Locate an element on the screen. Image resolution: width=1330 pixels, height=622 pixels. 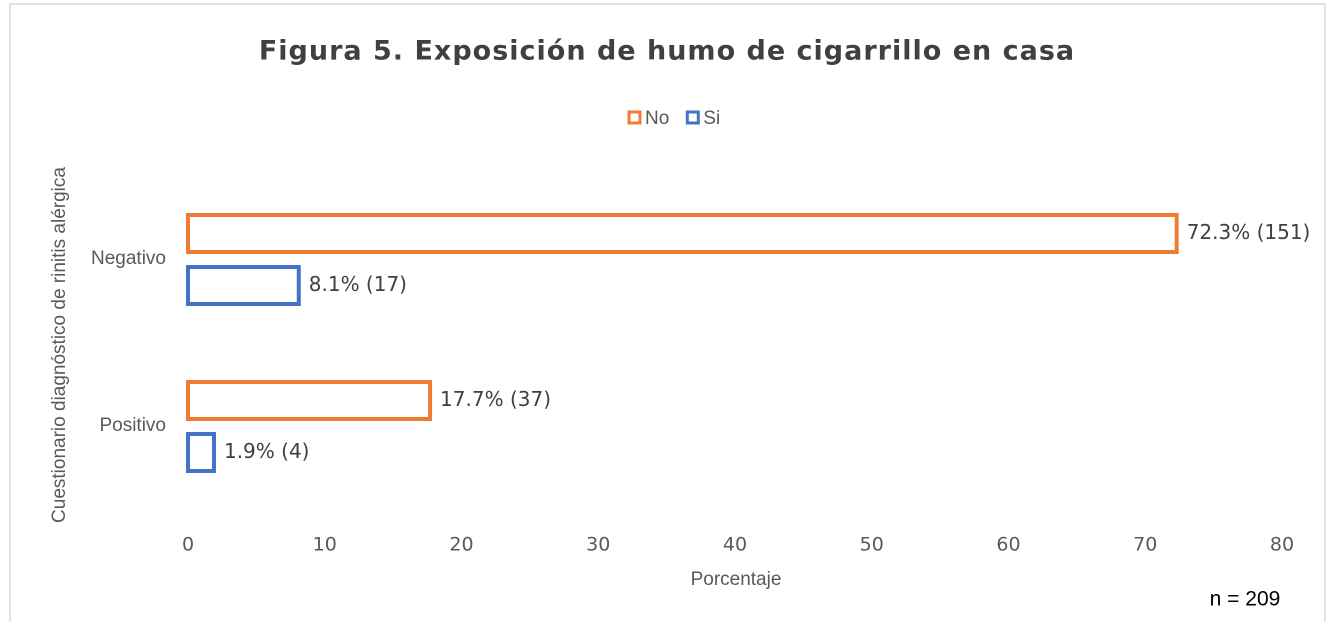
x-tick-label: 60 is located at coordinates (1008, 545).